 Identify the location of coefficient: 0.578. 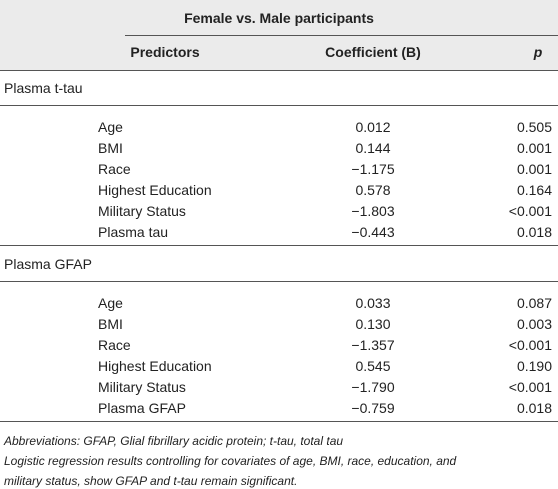
(373, 190).